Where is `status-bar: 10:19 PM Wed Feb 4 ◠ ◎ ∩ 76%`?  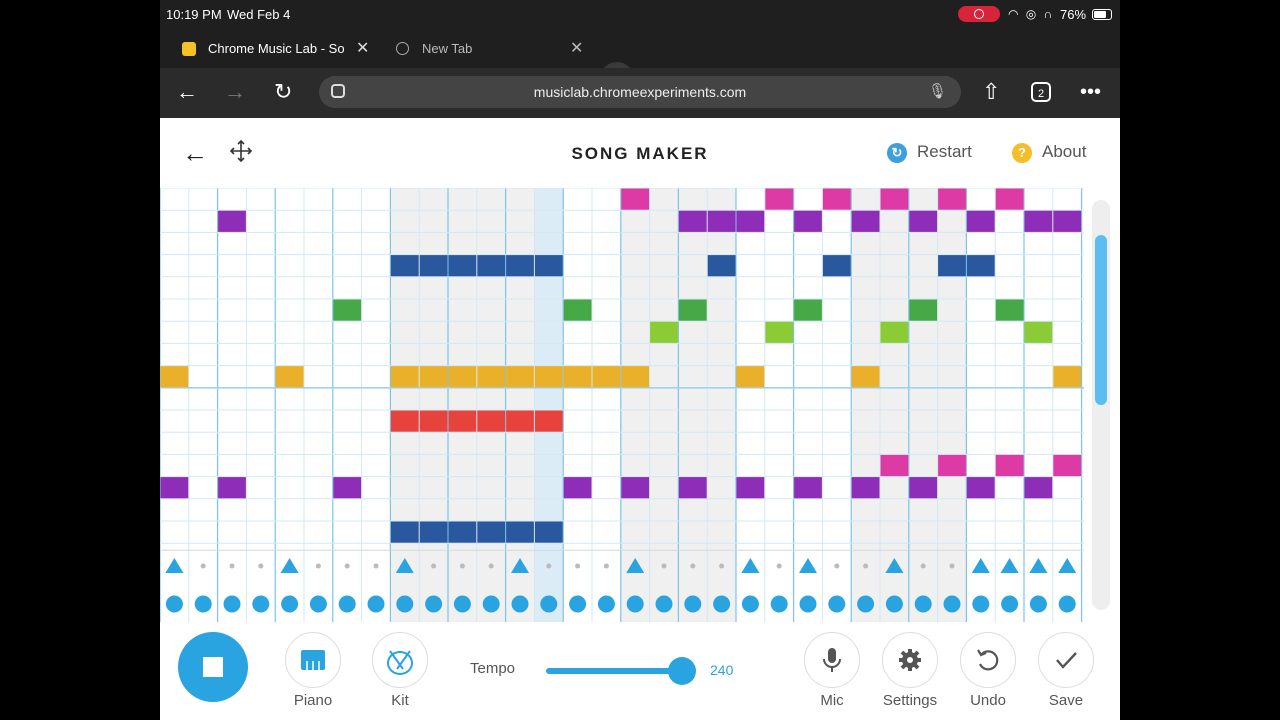 status-bar: 10:19 PM Wed Feb 4 ◠ ◎ ∩ 76% is located at coordinates (640, 15).